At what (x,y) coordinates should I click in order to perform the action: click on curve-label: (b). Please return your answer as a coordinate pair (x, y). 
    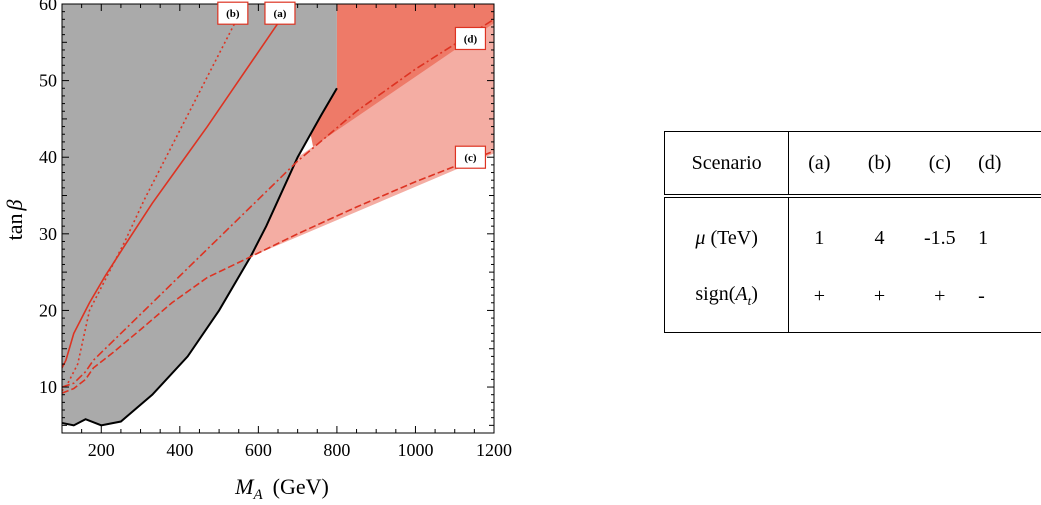
    Looking at the image, I should click on (233, 14).